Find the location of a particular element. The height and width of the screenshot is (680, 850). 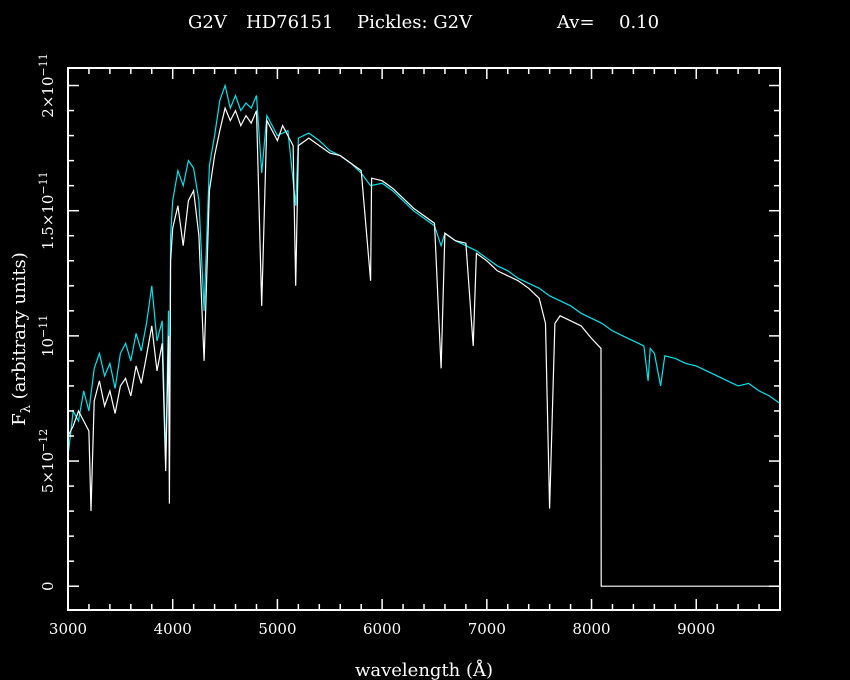

y-axis-label: Fλ (arbitrary units) is located at coordinates (21, 339).